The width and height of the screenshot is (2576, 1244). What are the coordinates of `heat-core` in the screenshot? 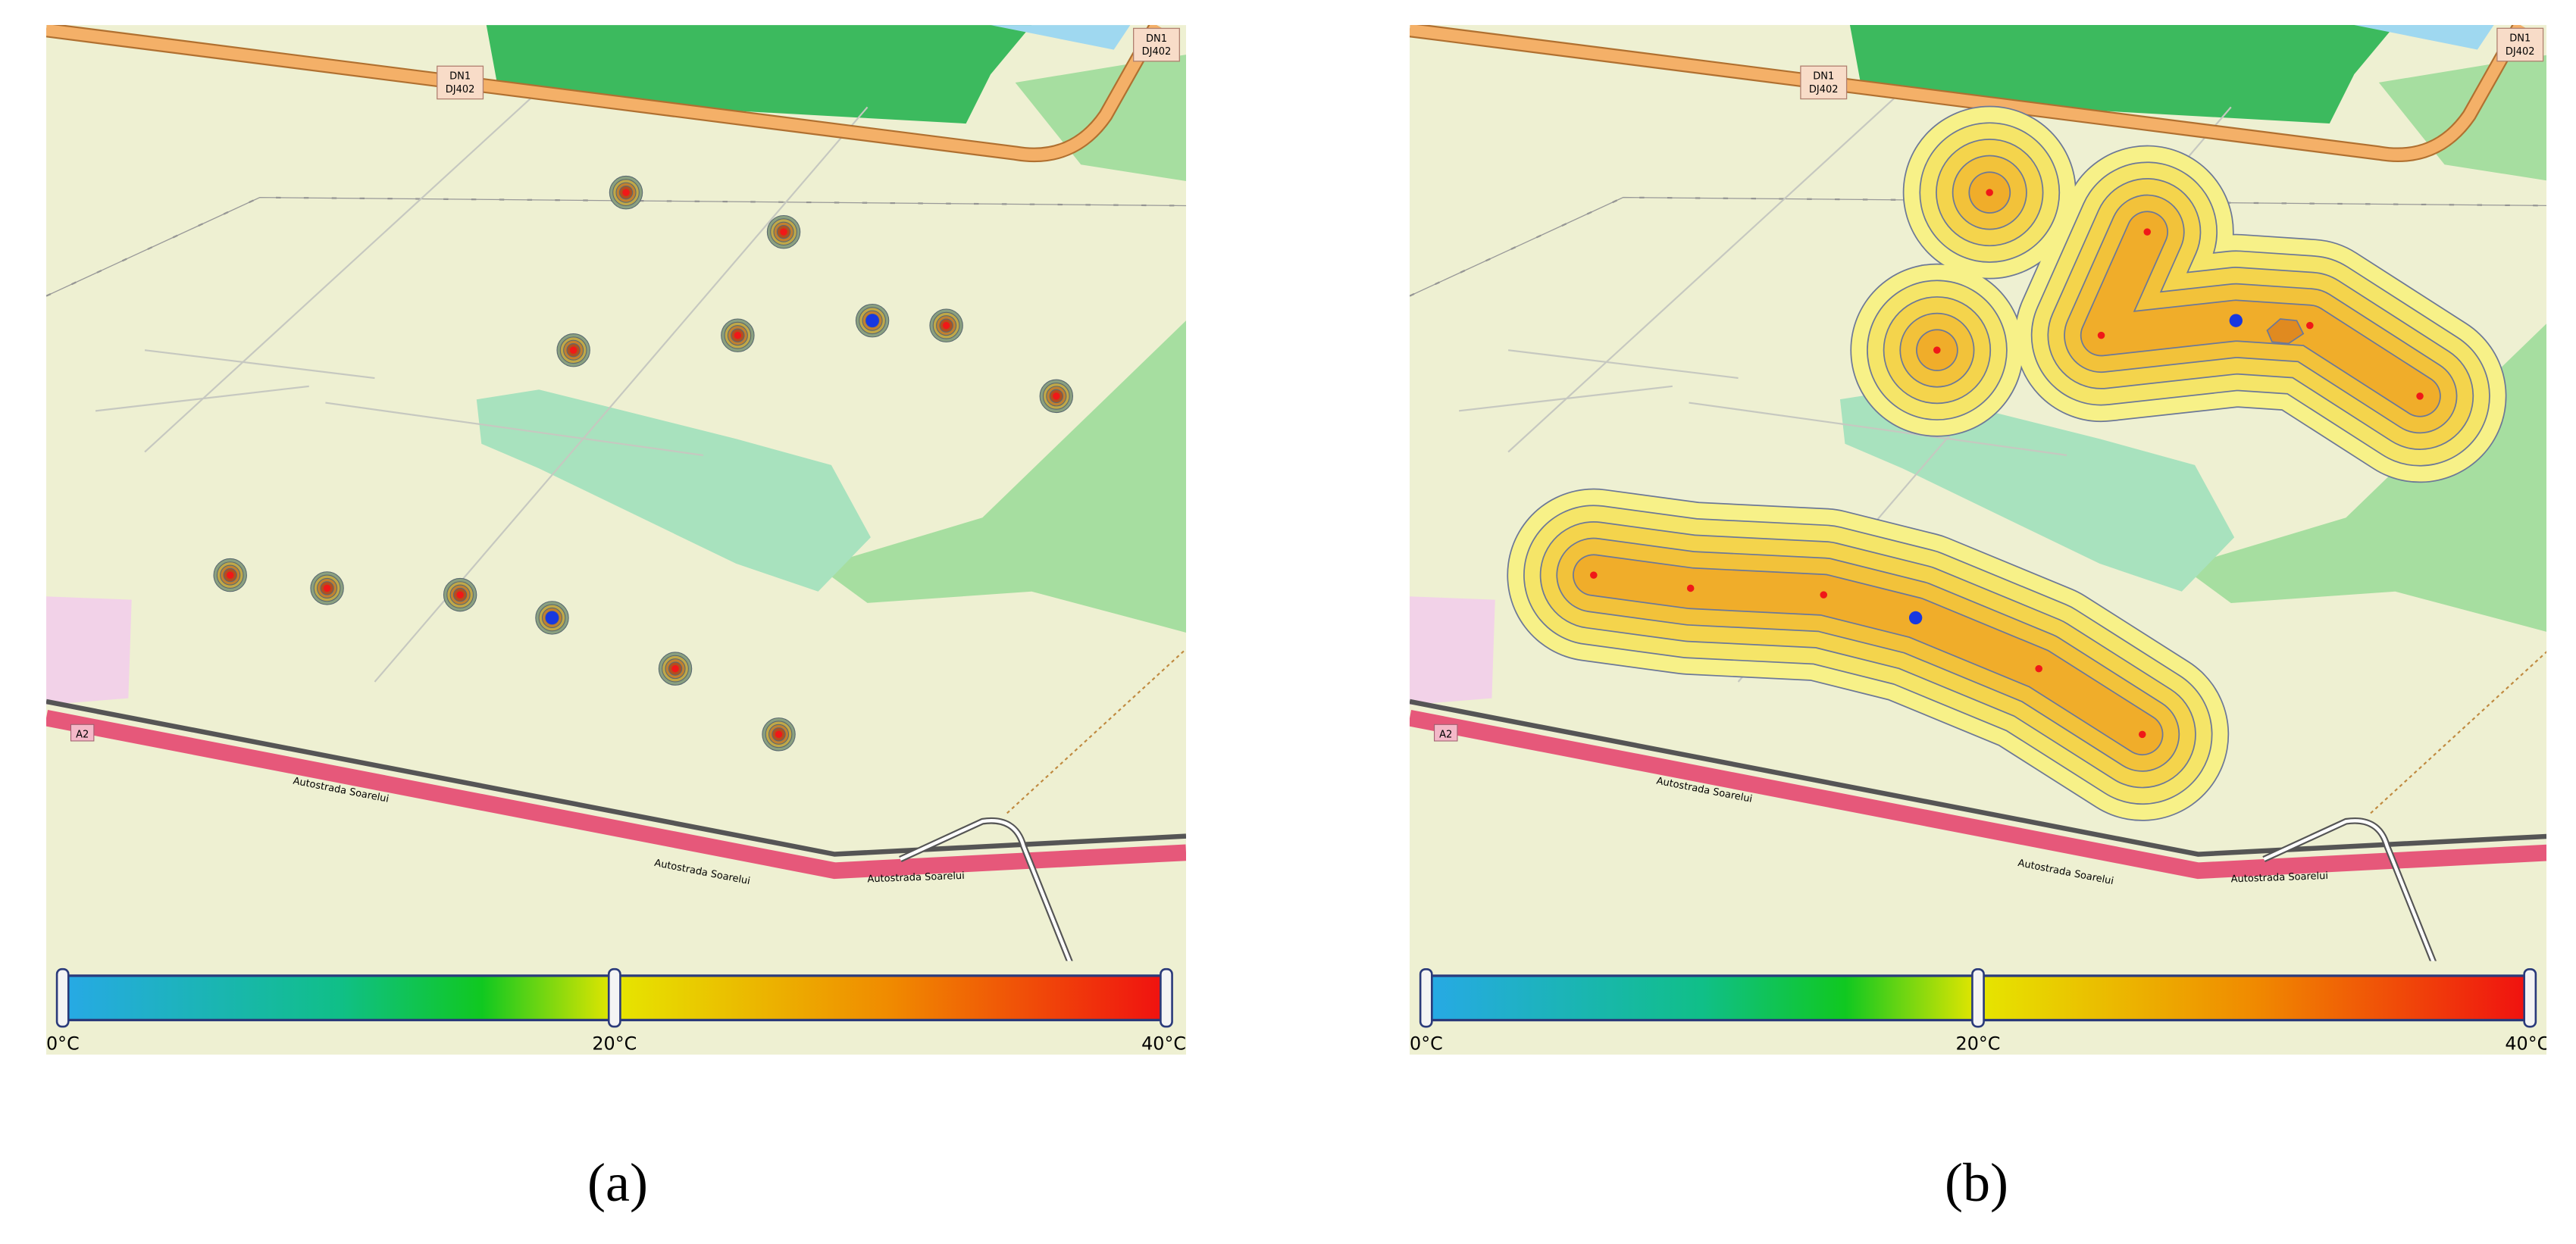 It's located at (2285, 331).